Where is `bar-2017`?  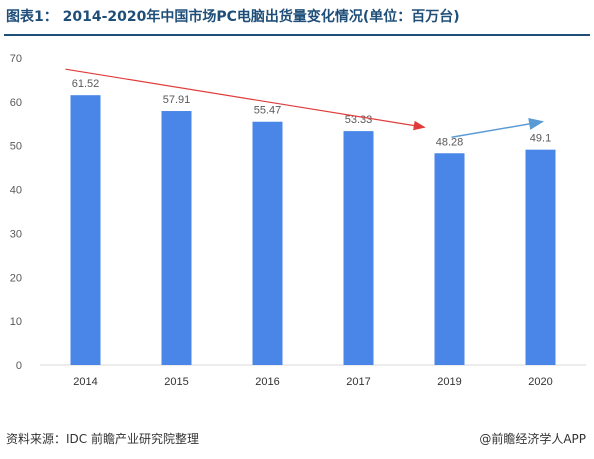
bar-2017 is located at coordinates (358, 248).